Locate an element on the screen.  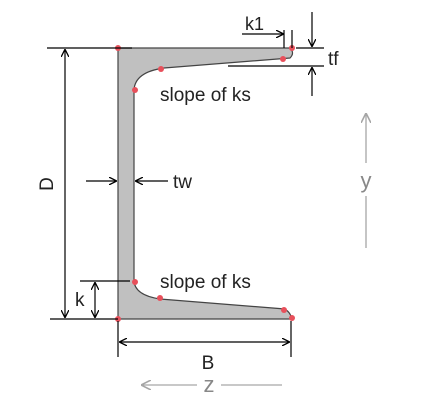
label-tf: tf is located at coordinates (333, 59).